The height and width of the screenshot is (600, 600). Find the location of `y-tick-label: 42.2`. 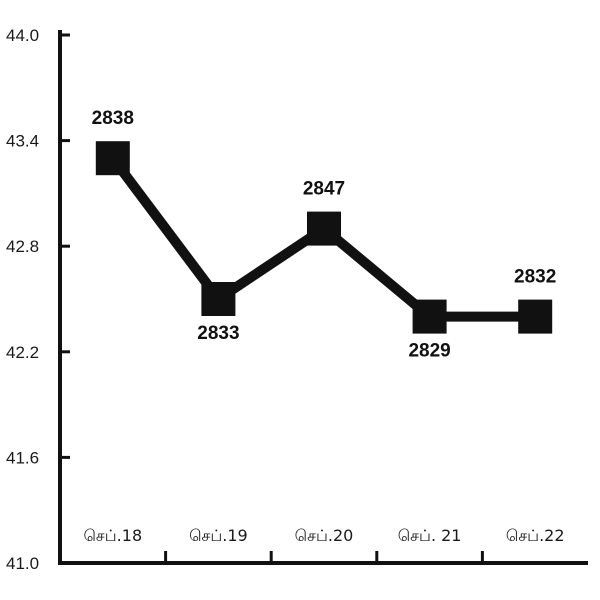

y-tick-label: 42.2 is located at coordinates (22, 352).